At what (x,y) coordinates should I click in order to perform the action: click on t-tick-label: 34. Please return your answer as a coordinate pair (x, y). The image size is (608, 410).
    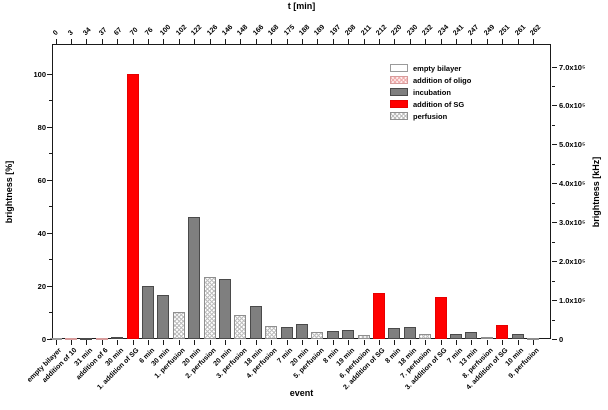
    Looking at the image, I should click on (87, 31).